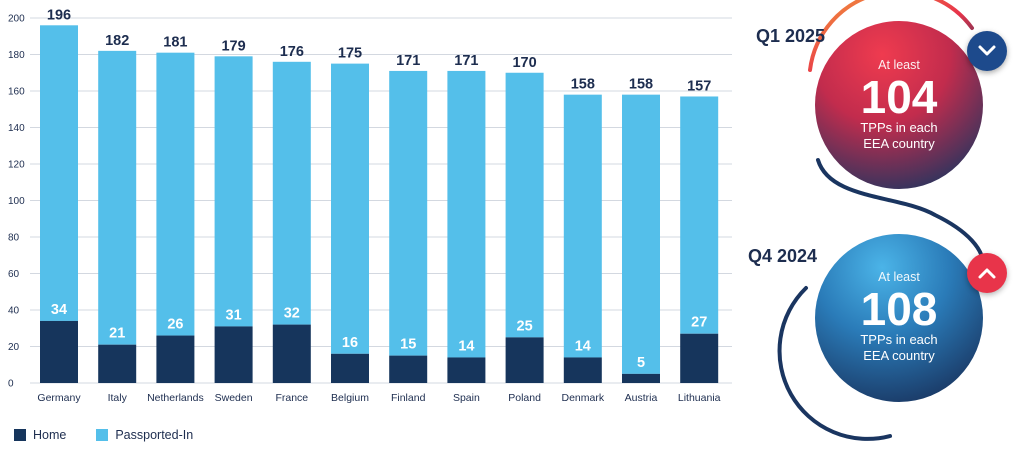  What do you see at coordinates (350, 343) in the screenshot?
I see `bar-home-label: 16` at bounding box center [350, 343].